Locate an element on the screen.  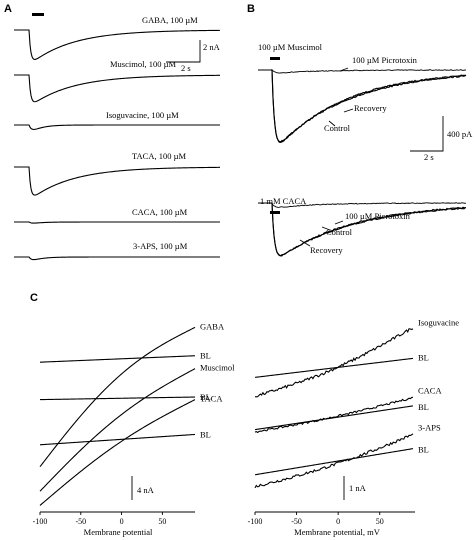
trace-label-taca: TACA, 100 µM is located at coordinates (159, 156).